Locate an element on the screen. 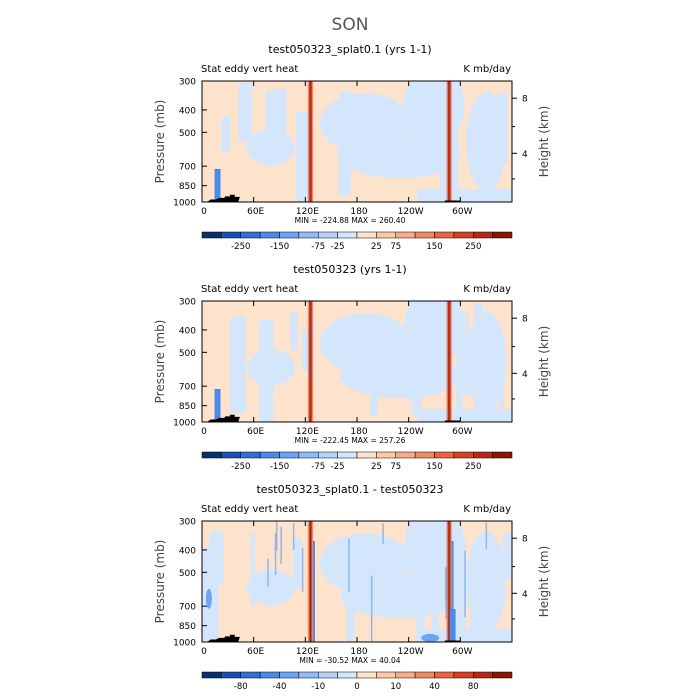 Image resolution: width=700 pixels, height=700 pixels. y-right-tick-label: 8 is located at coordinates (525, 540).